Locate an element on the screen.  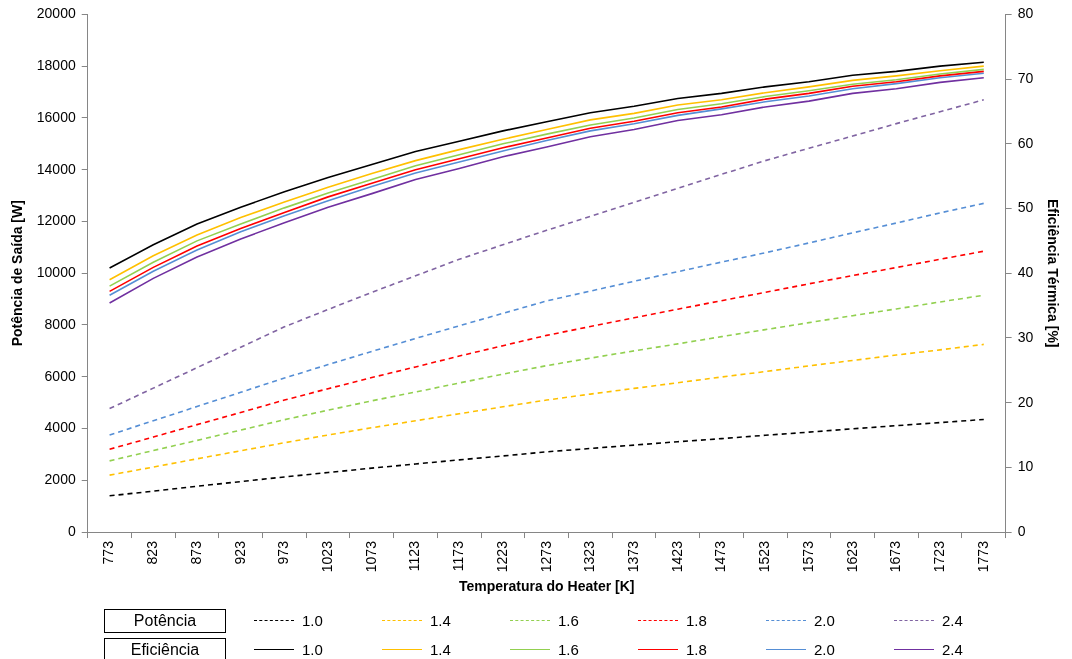
x-tick-label: 1023 is located at coordinates (326, 556).